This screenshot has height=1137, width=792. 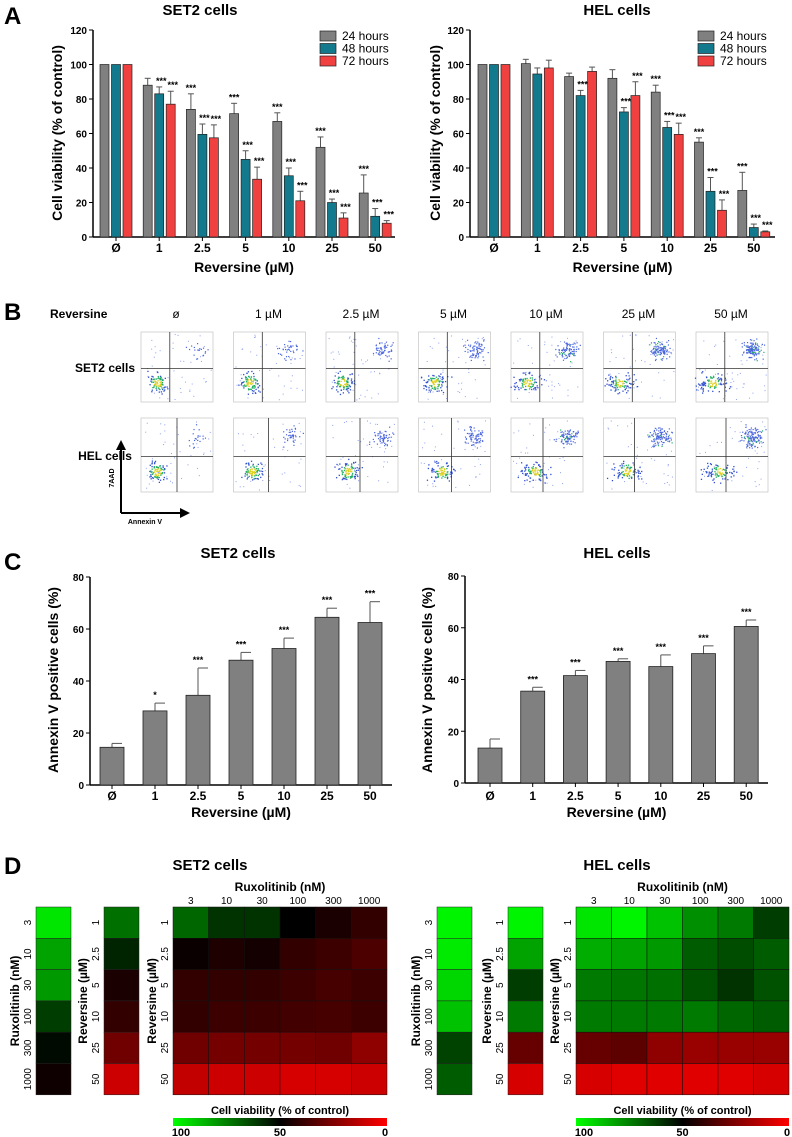 I want to click on significance-marker: ***, so click(x=327, y=600).